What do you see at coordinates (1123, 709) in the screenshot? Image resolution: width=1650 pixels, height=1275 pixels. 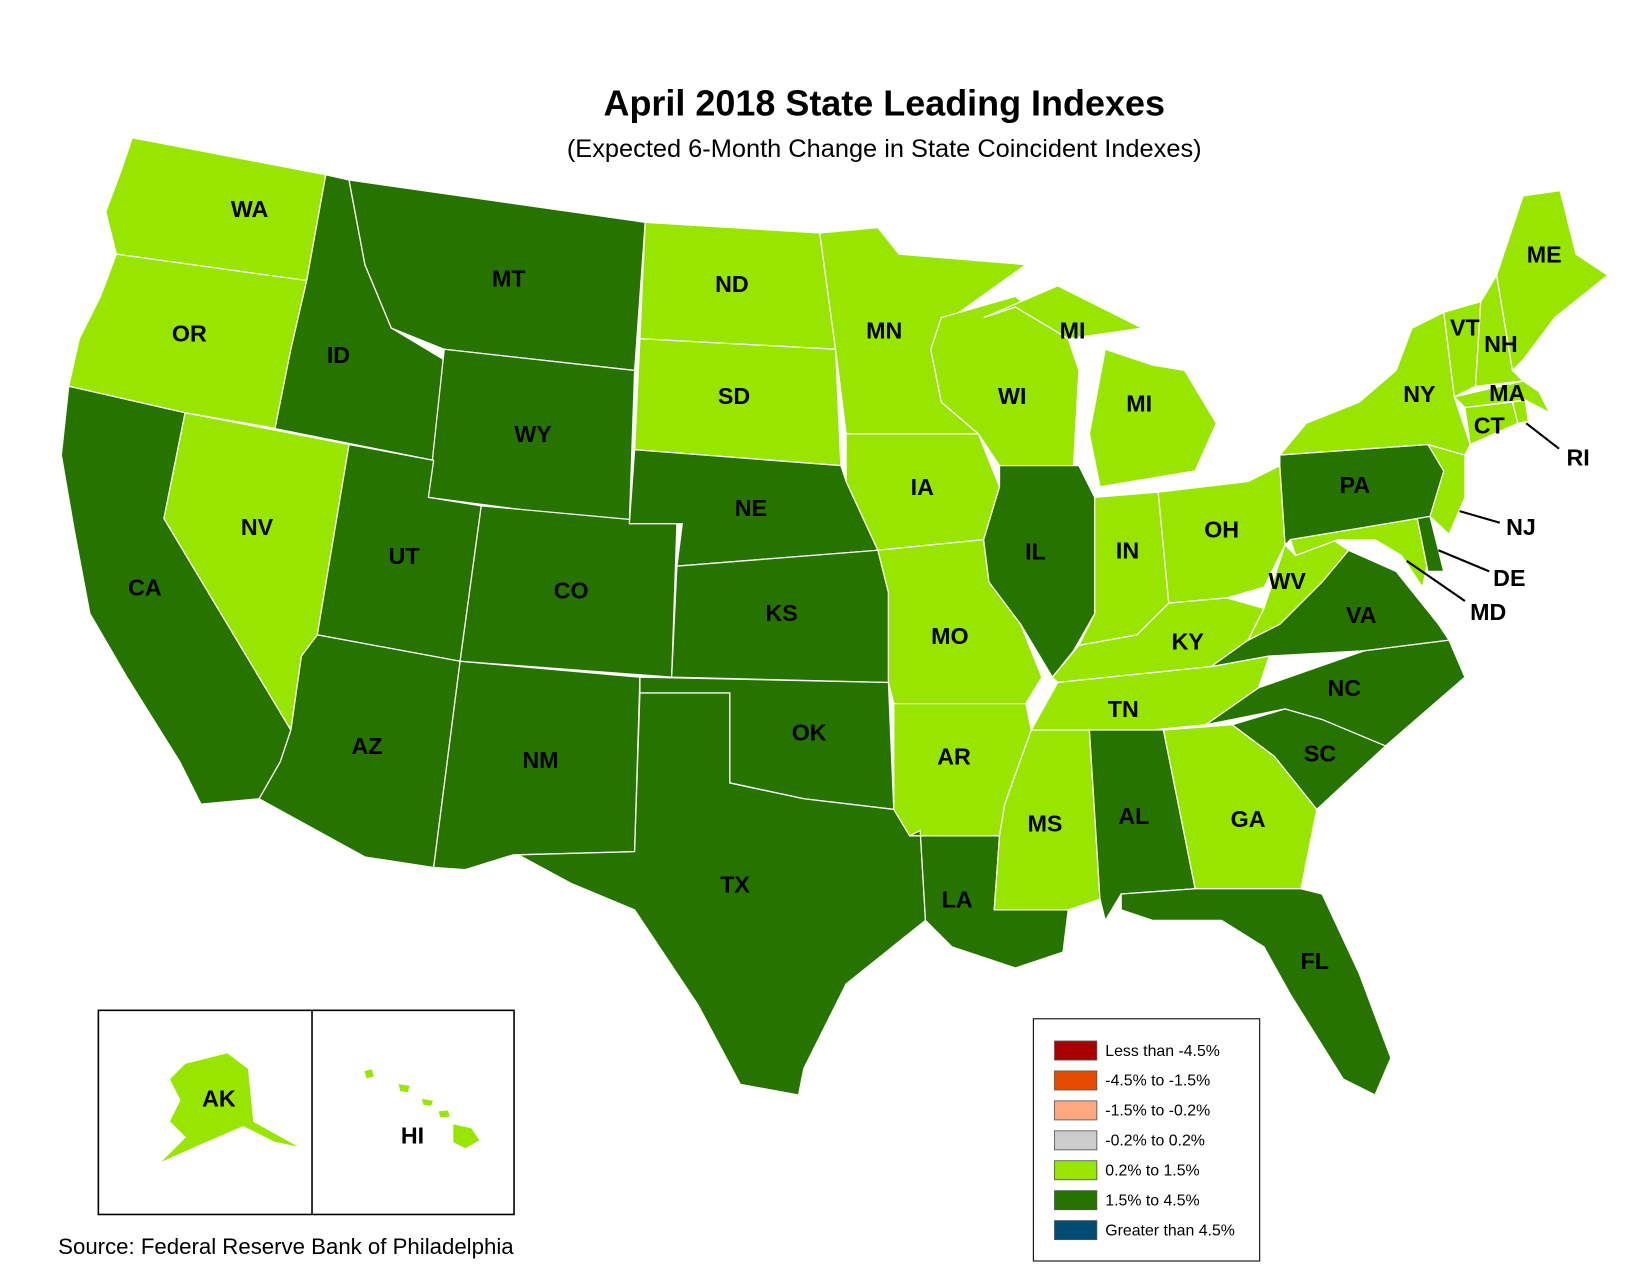 I see `state-label: TN` at bounding box center [1123, 709].